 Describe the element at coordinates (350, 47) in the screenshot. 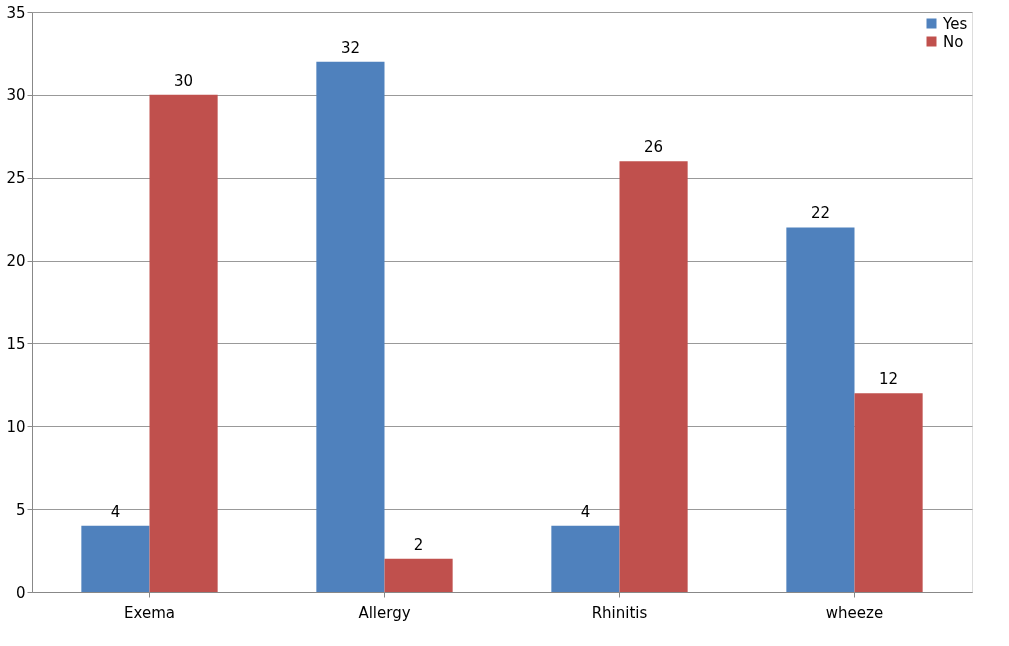

I see `data-label: 32` at that location.